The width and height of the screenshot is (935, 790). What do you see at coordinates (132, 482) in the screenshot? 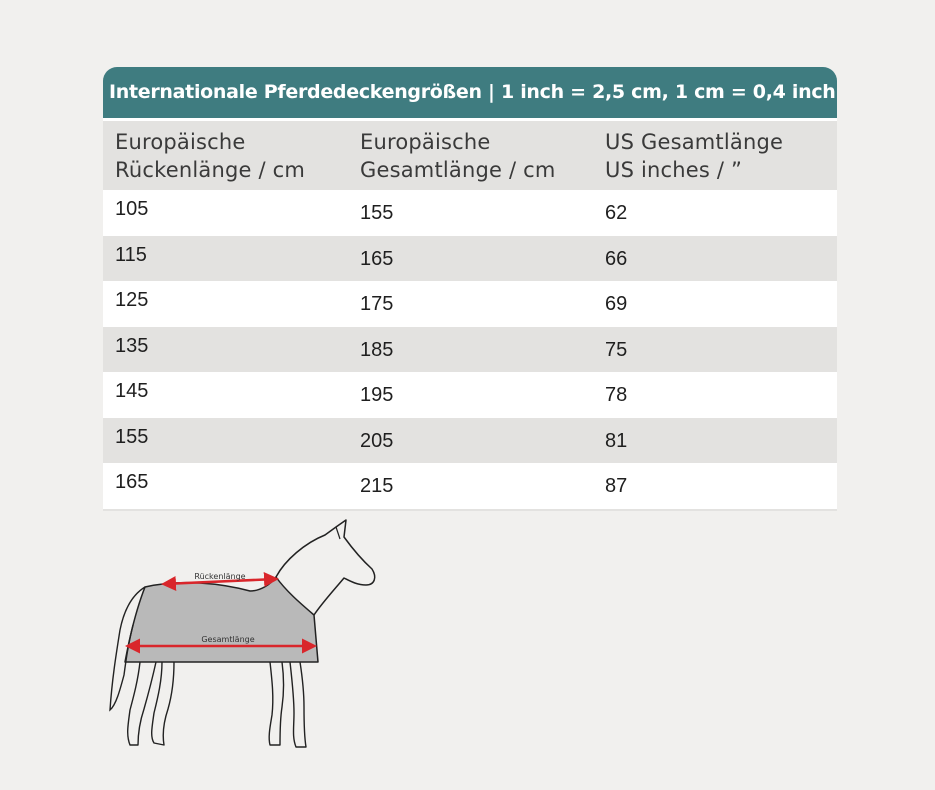
I see `back-length-cell: 165` at bounding box center [132, 482].